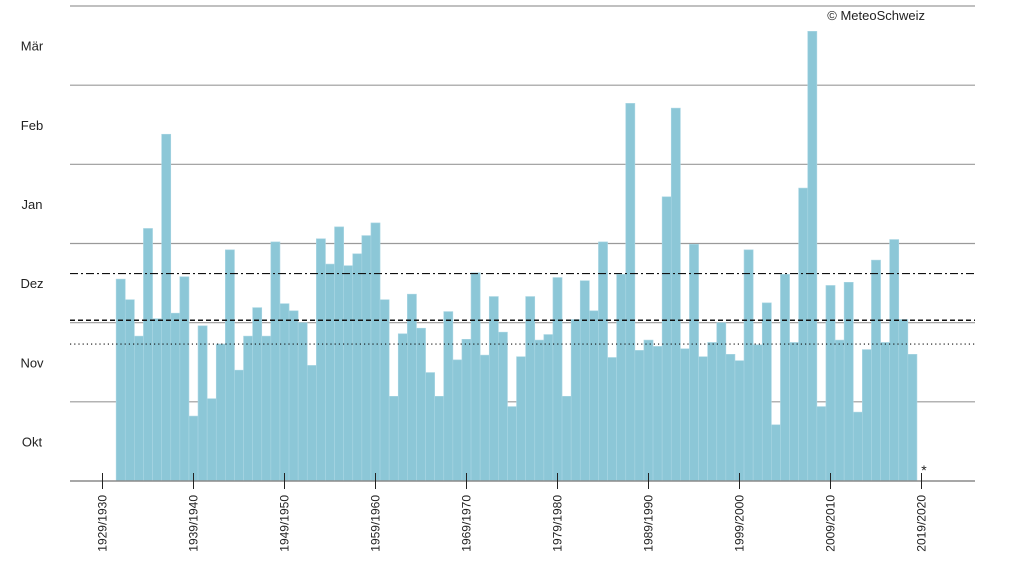 This screenshot has width=1024, height=576. I want to click on x-axis, so click(522, 481).